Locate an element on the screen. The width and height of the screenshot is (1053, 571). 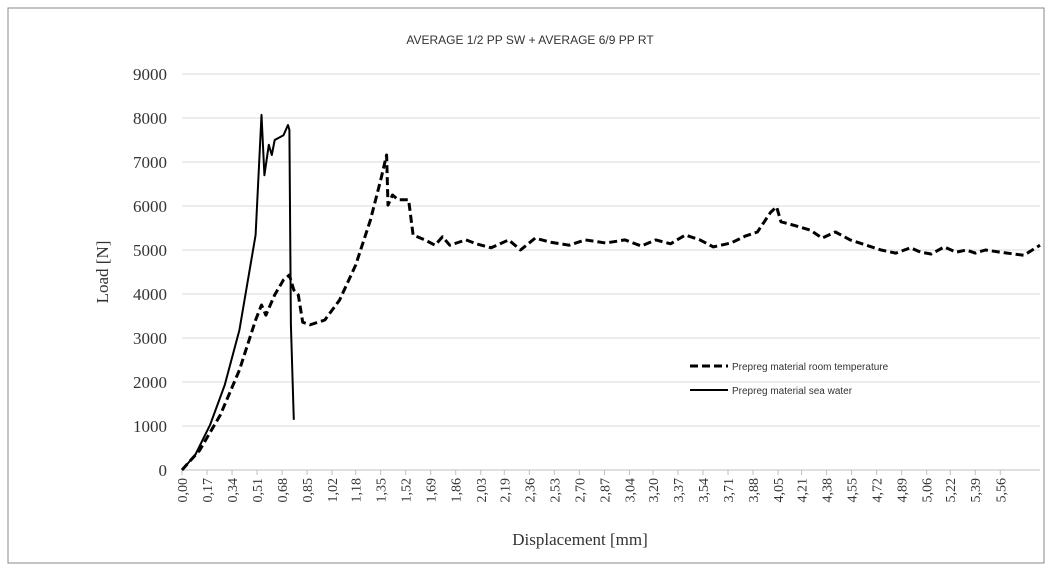
x-tick-label: 1,52 is located at coordinates (407, 490).